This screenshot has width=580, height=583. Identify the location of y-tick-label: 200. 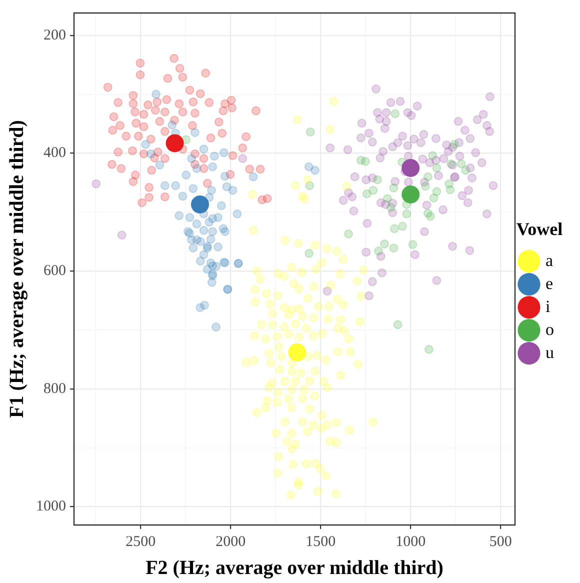
(55, 35).